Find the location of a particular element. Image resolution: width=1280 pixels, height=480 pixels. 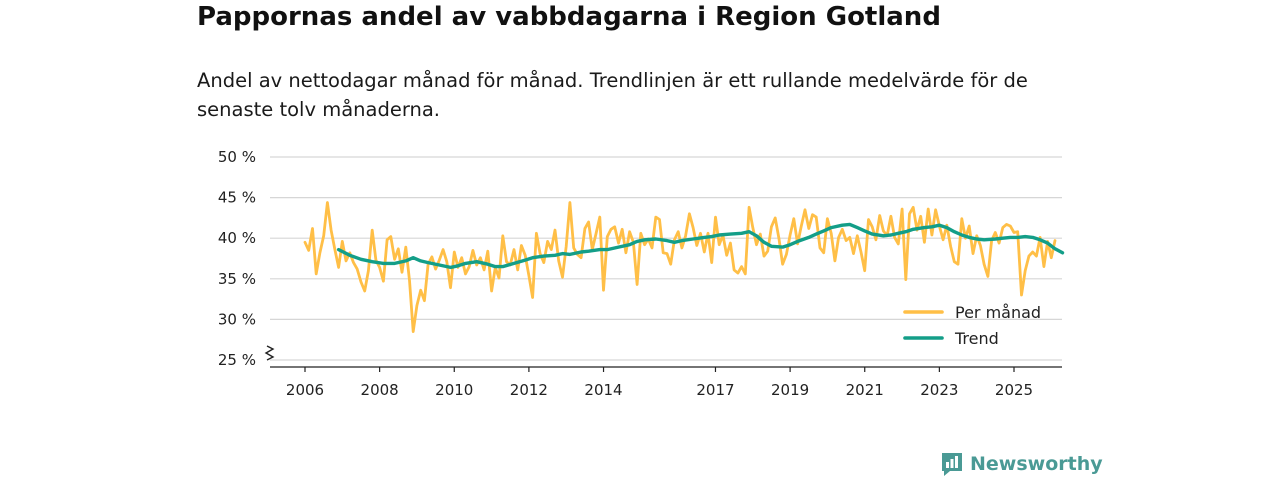

y-axis-ticks: 25 % 30 % 35 % 40 % 45 % 50 % is located at coordinates (246, 258).